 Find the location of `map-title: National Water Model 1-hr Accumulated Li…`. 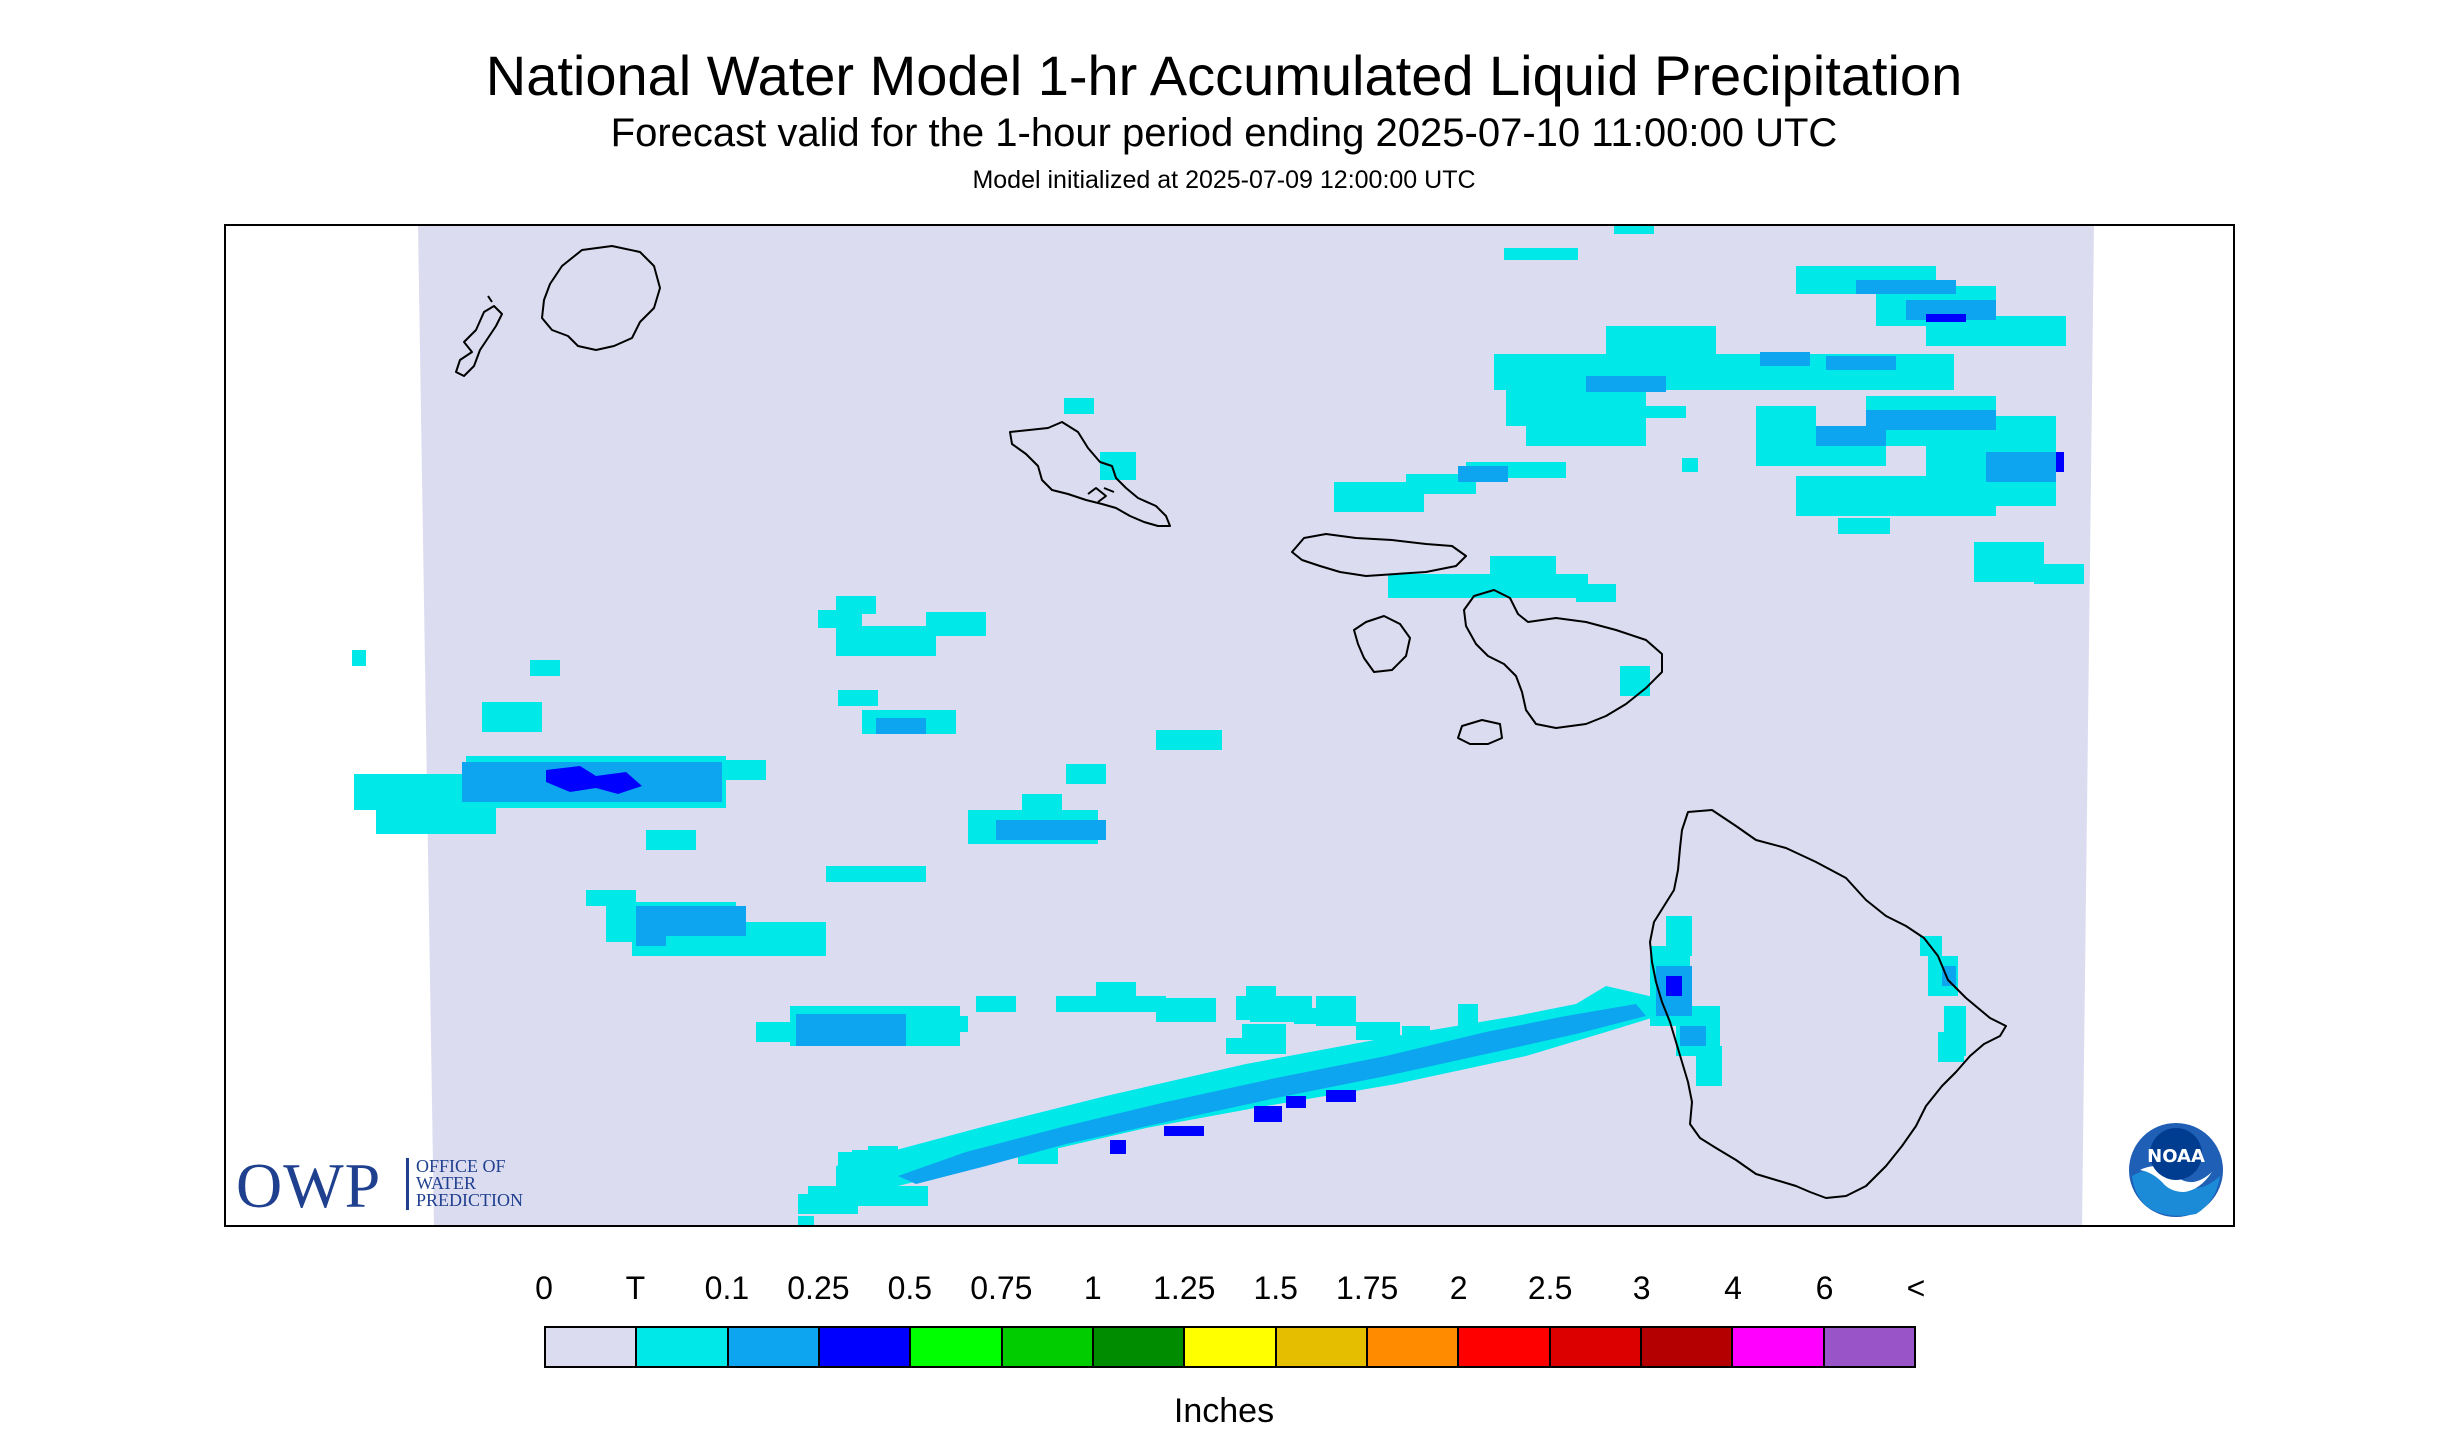

map-title: National Water Model 1-hr Accumulated Li… is located at coordinates (1224, 75).